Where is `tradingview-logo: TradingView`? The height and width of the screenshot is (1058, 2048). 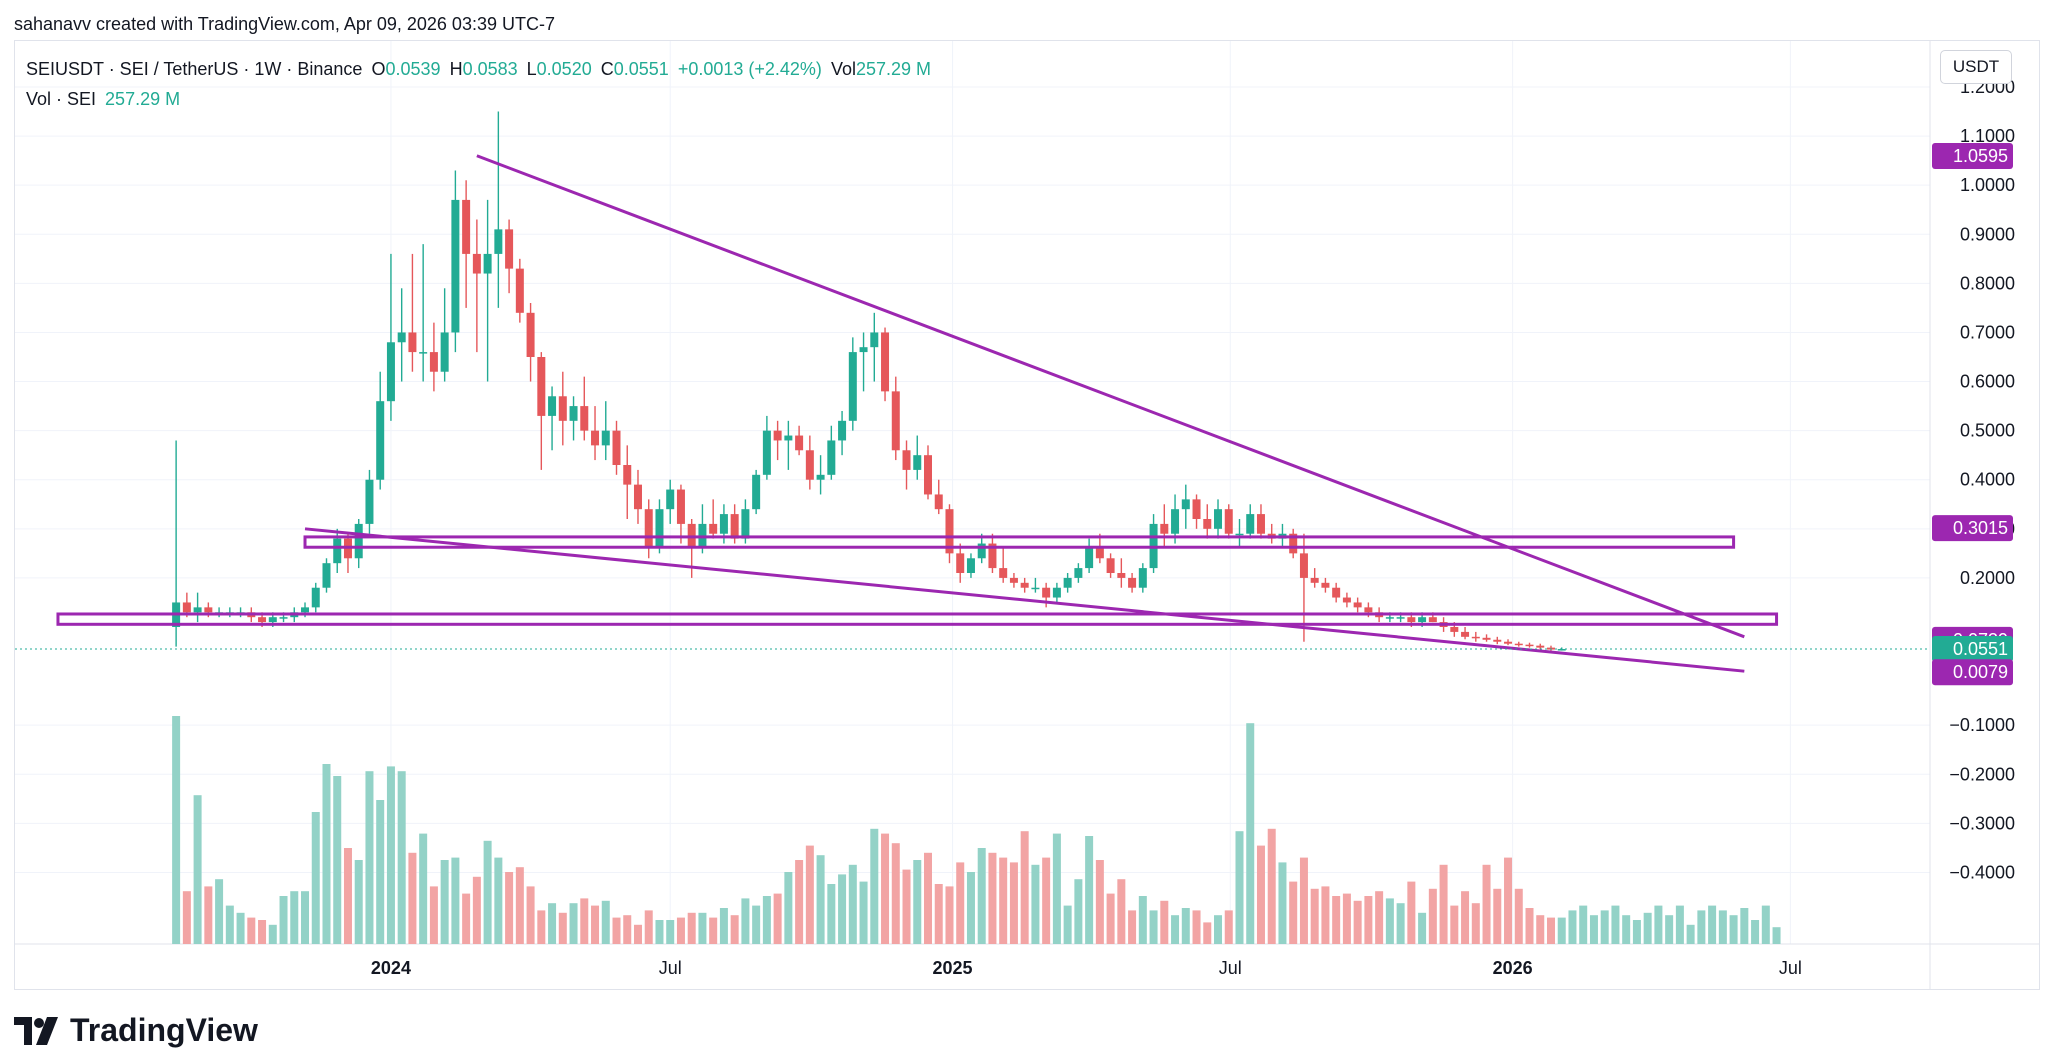
tradingview-logo: TradingView is located at coordinates (136, 1030).